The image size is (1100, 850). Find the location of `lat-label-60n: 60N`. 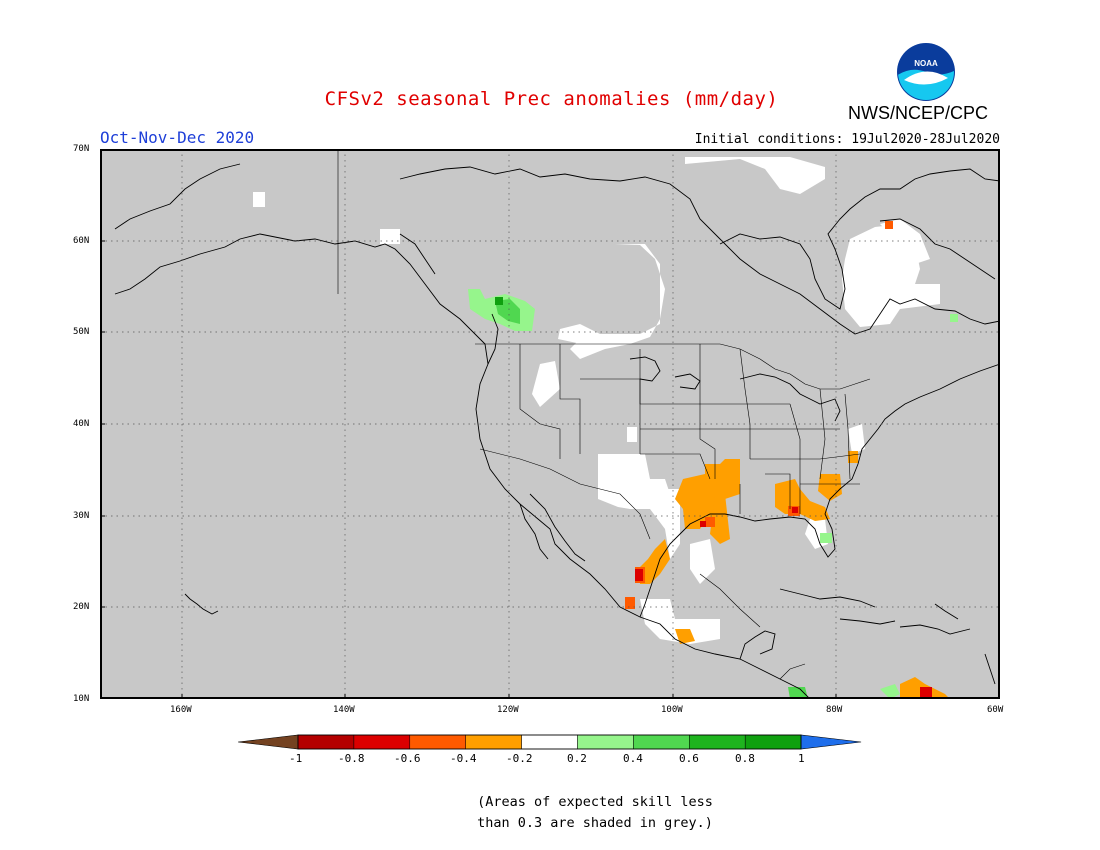

lat-label-60n: 60N is located at coordinates (81, 241).